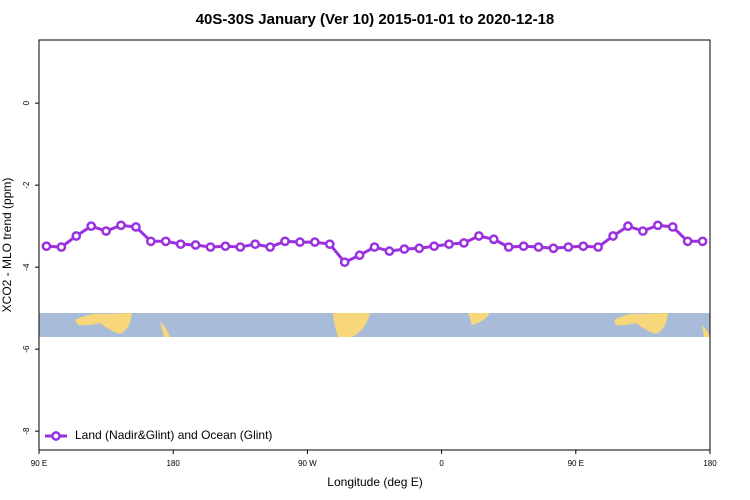 This screenshot has width=750, height=500. Describe the element at coordinates (26, 102) in the screenshot. I see `y-tick-label: 0` at that location.